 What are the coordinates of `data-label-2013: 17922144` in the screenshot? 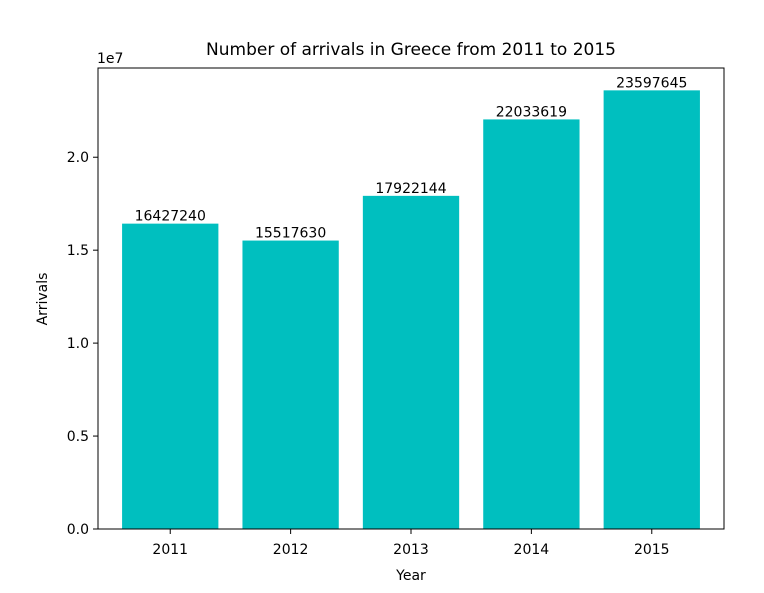 It's located at (410, 189).